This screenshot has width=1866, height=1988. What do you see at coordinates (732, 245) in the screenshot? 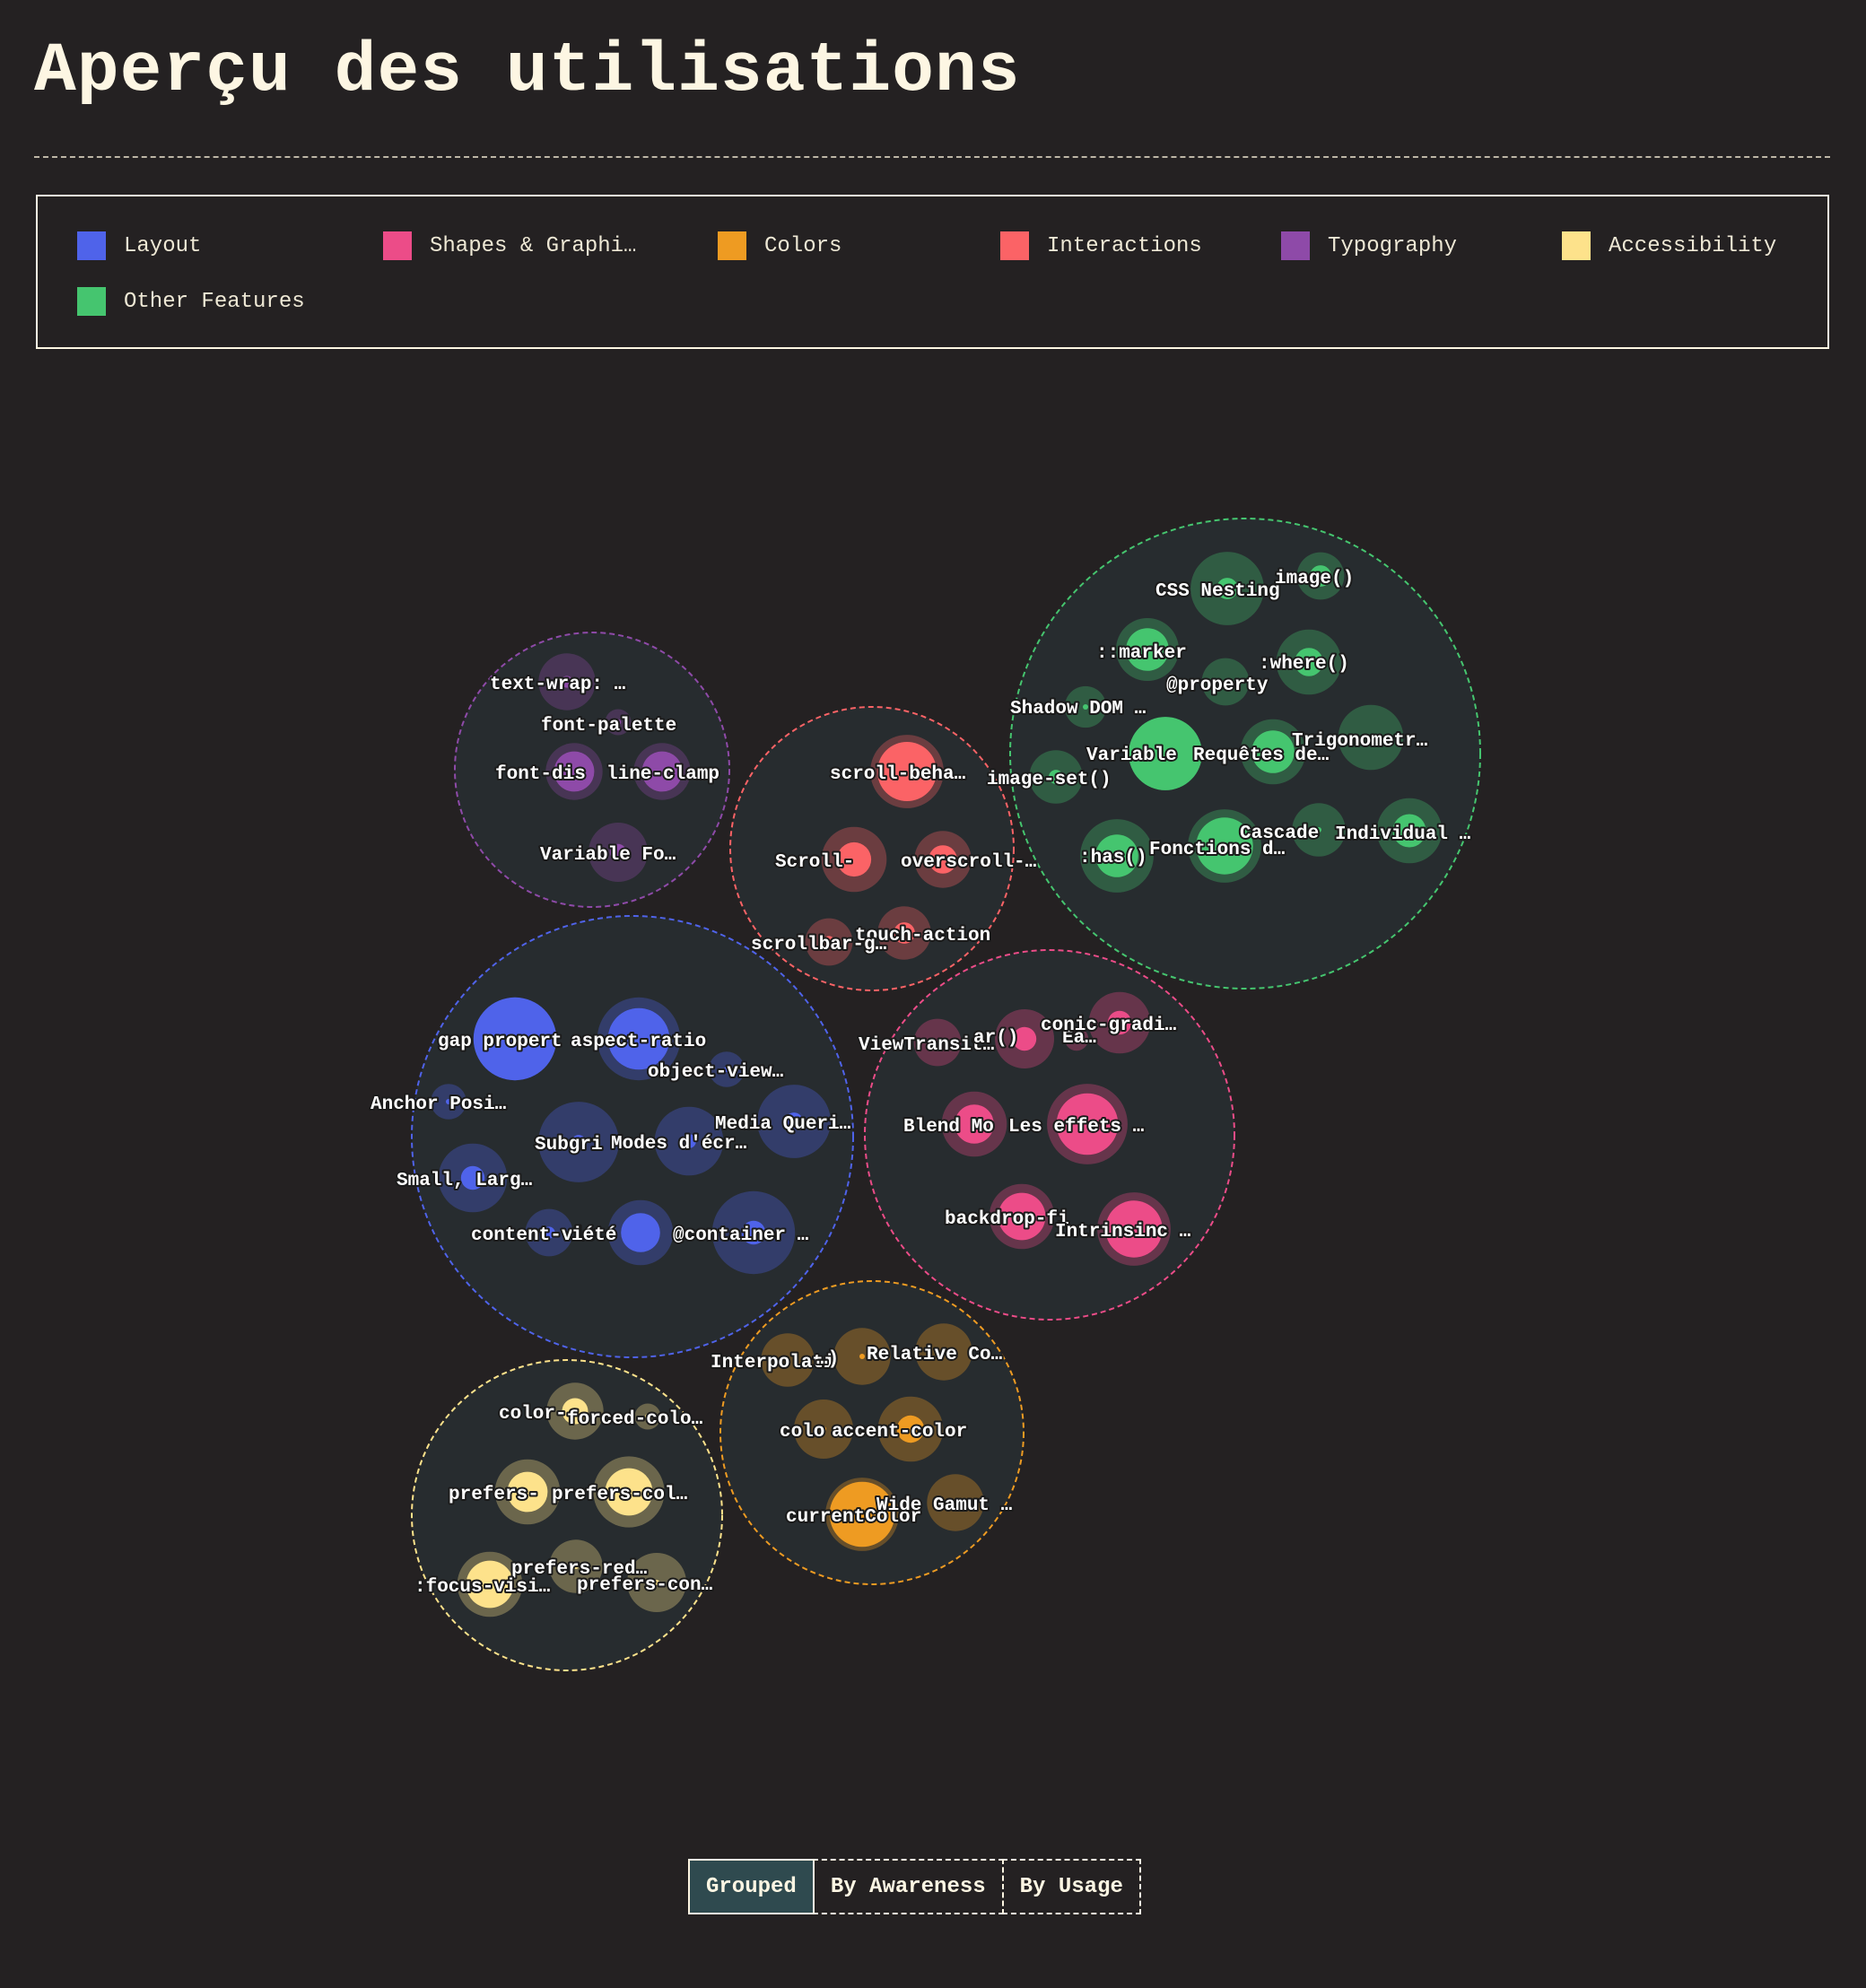
I see `legend-swatch-colors` at bounding box center [732, 245].